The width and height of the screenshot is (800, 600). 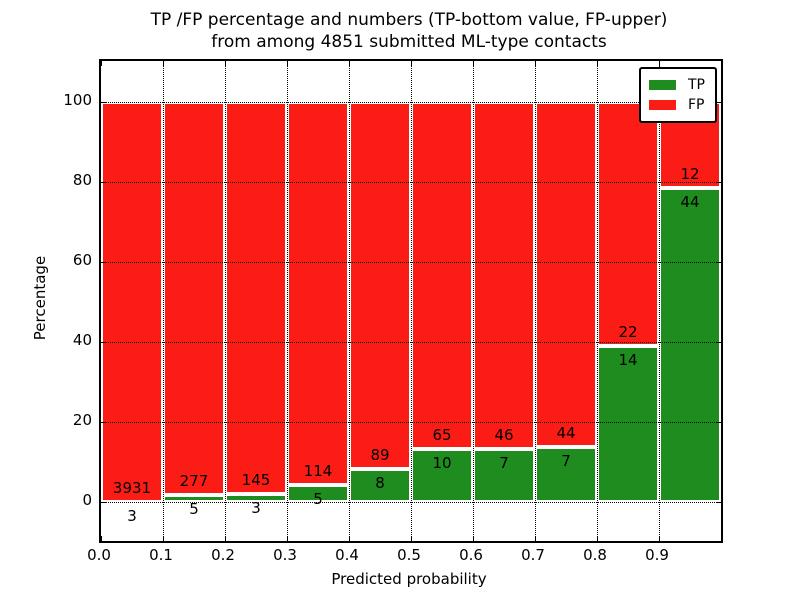 I want to click on fp-count-label: 46, so click(x=504, y=435).